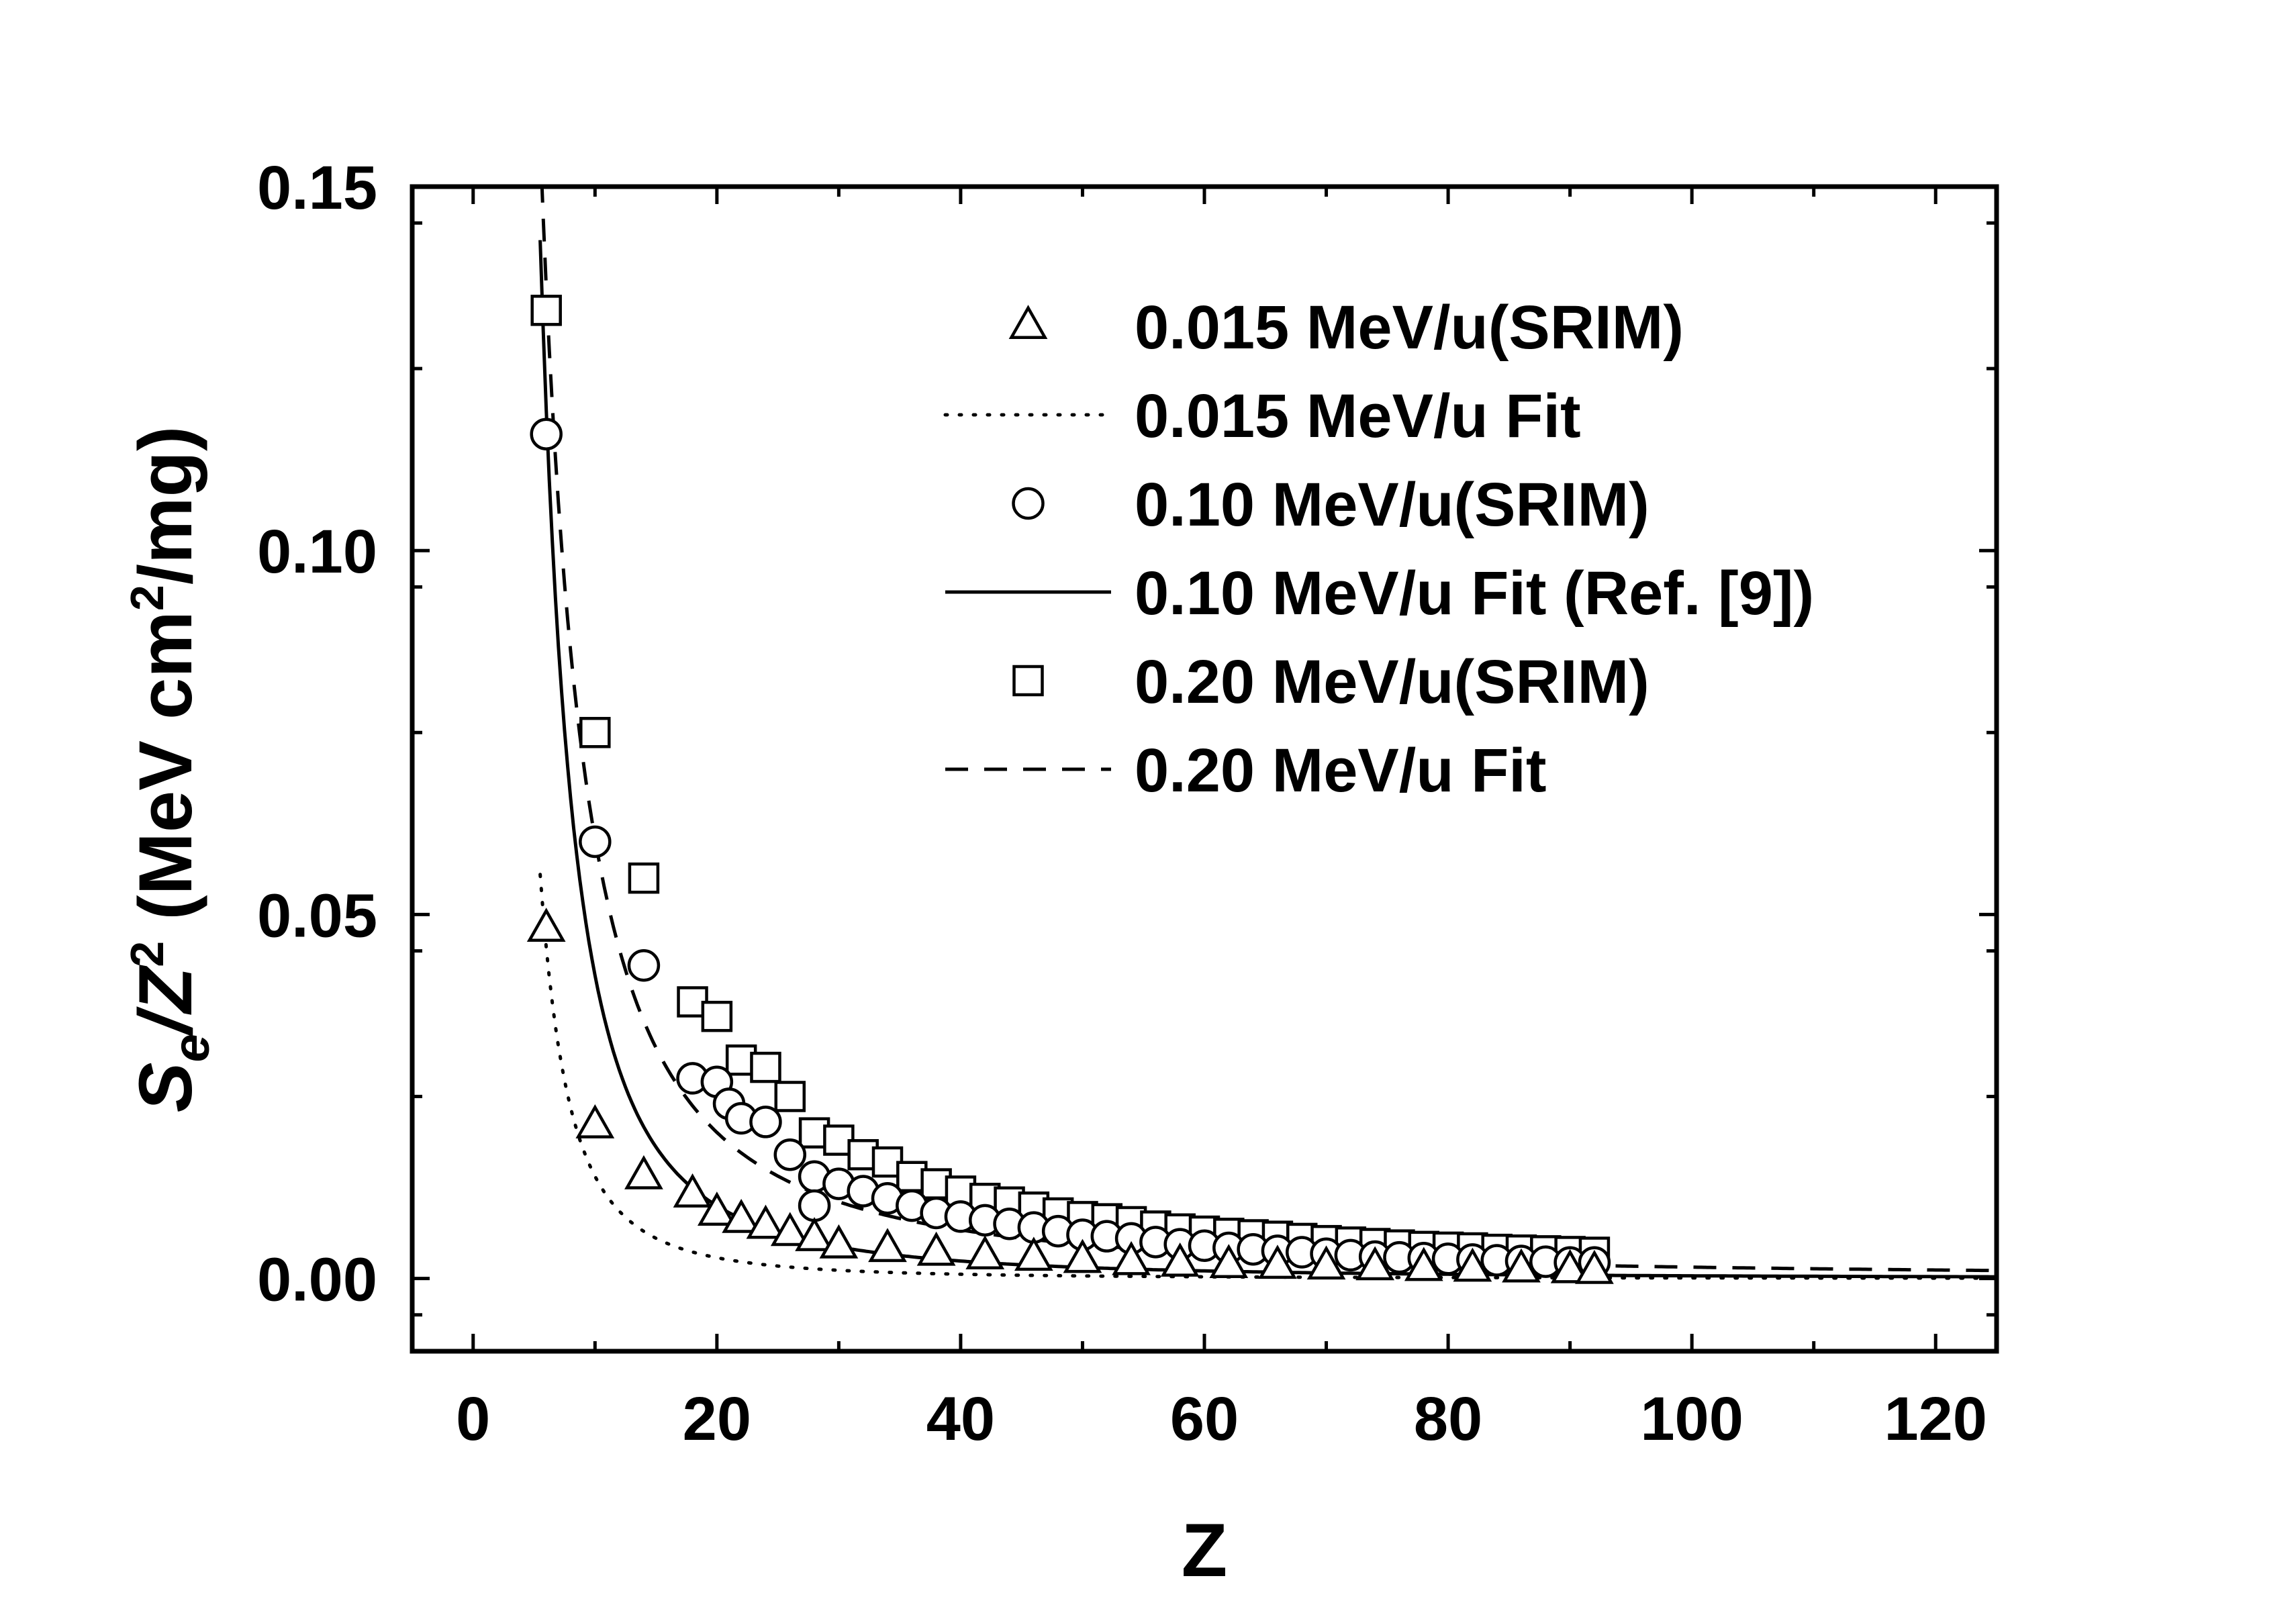  I want to click on y-tick-label: 0.15, so click(317, 188).